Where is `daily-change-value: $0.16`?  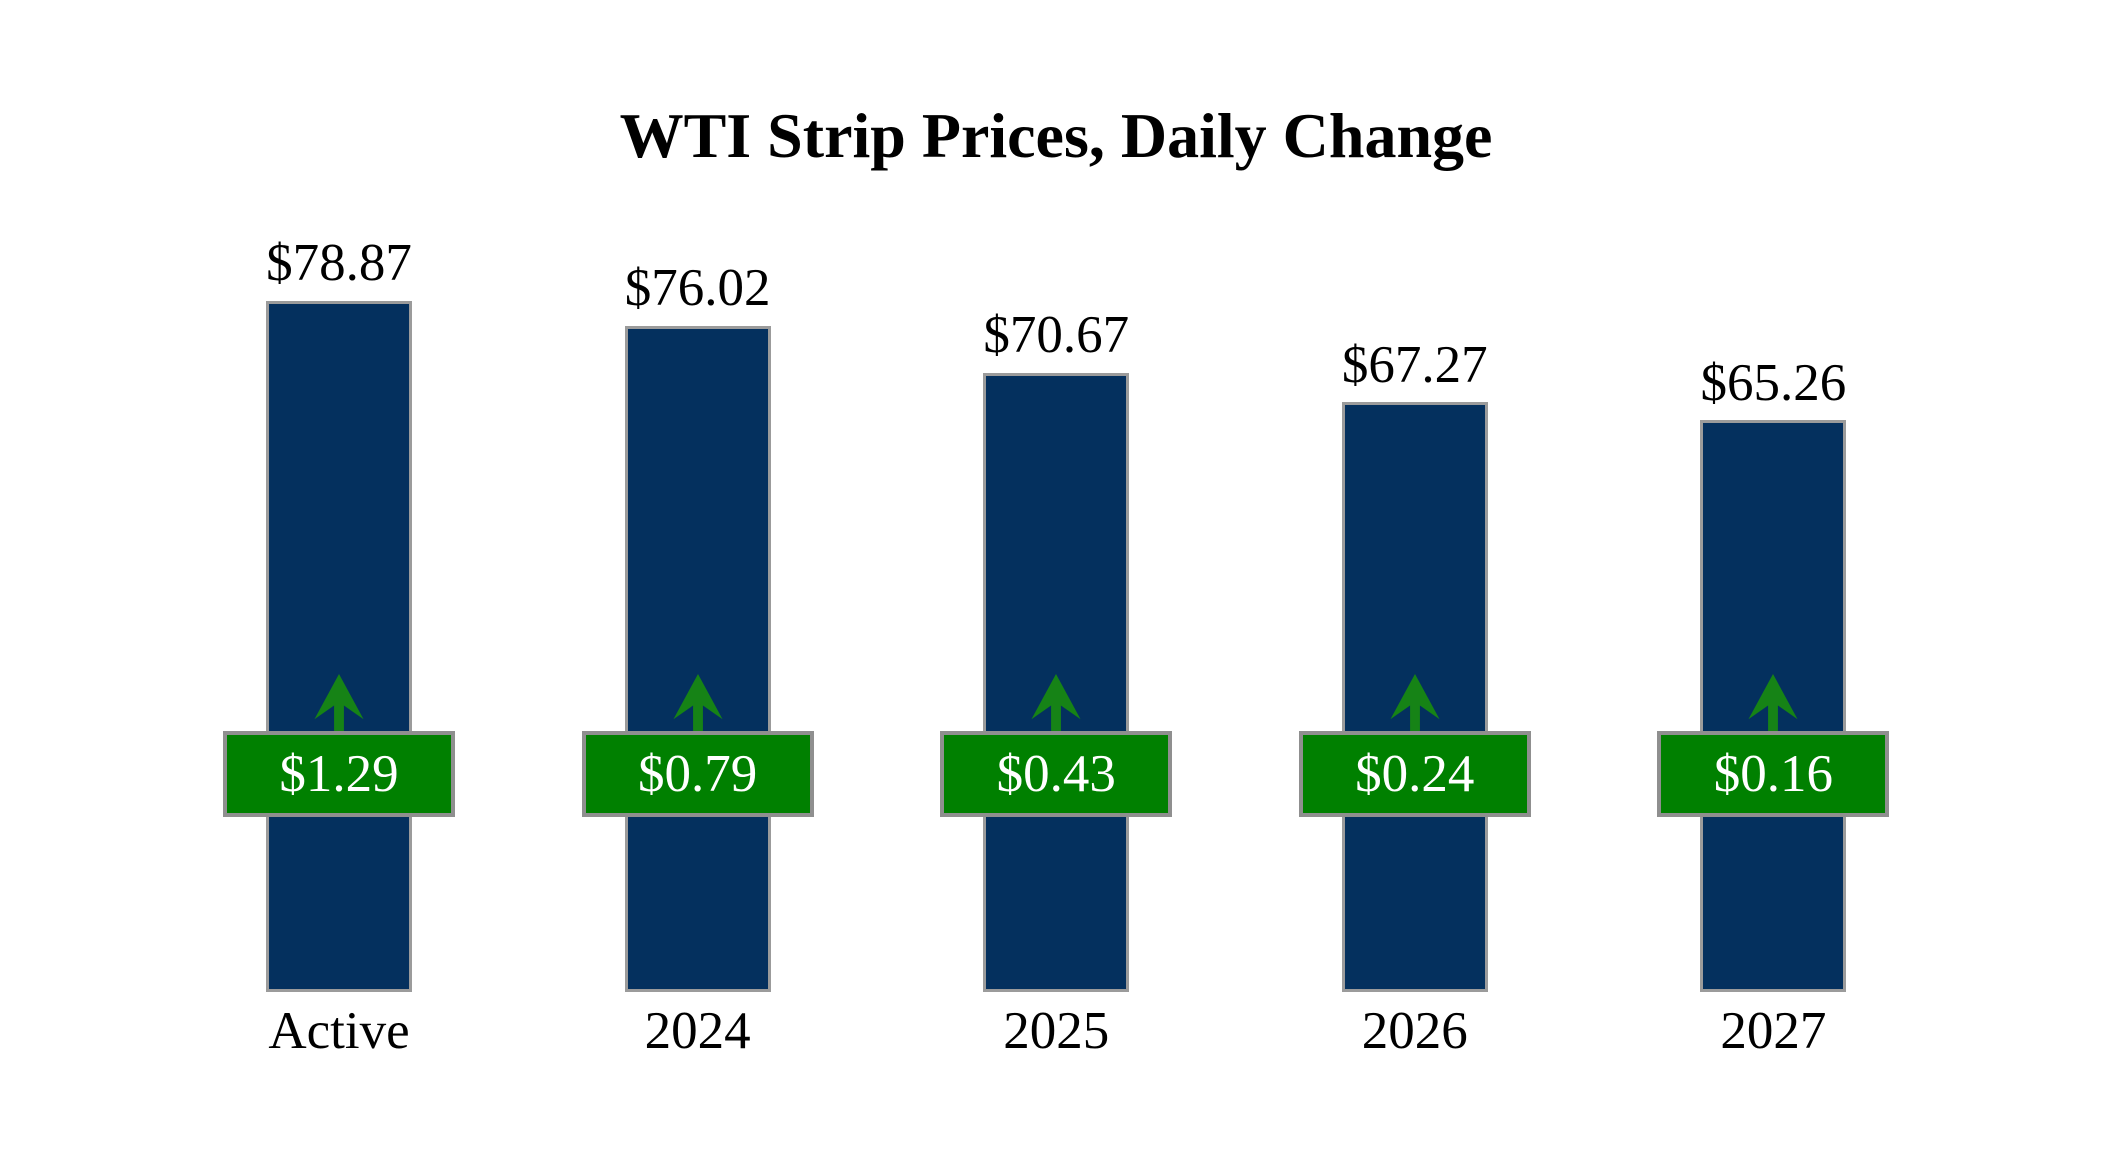
daily-change-value: $0.16 is located at coordinates (1773, 773).